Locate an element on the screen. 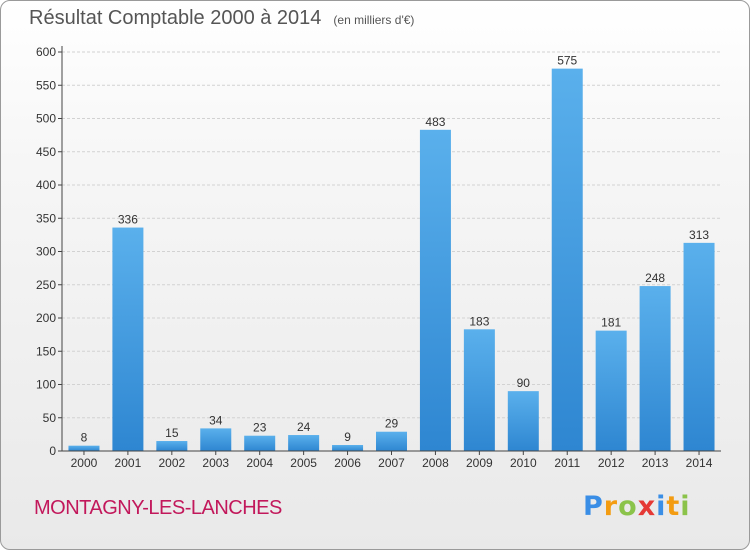 This screenshot has width=750, height=550. data-label: 248 is located at coordinates (655, 278).